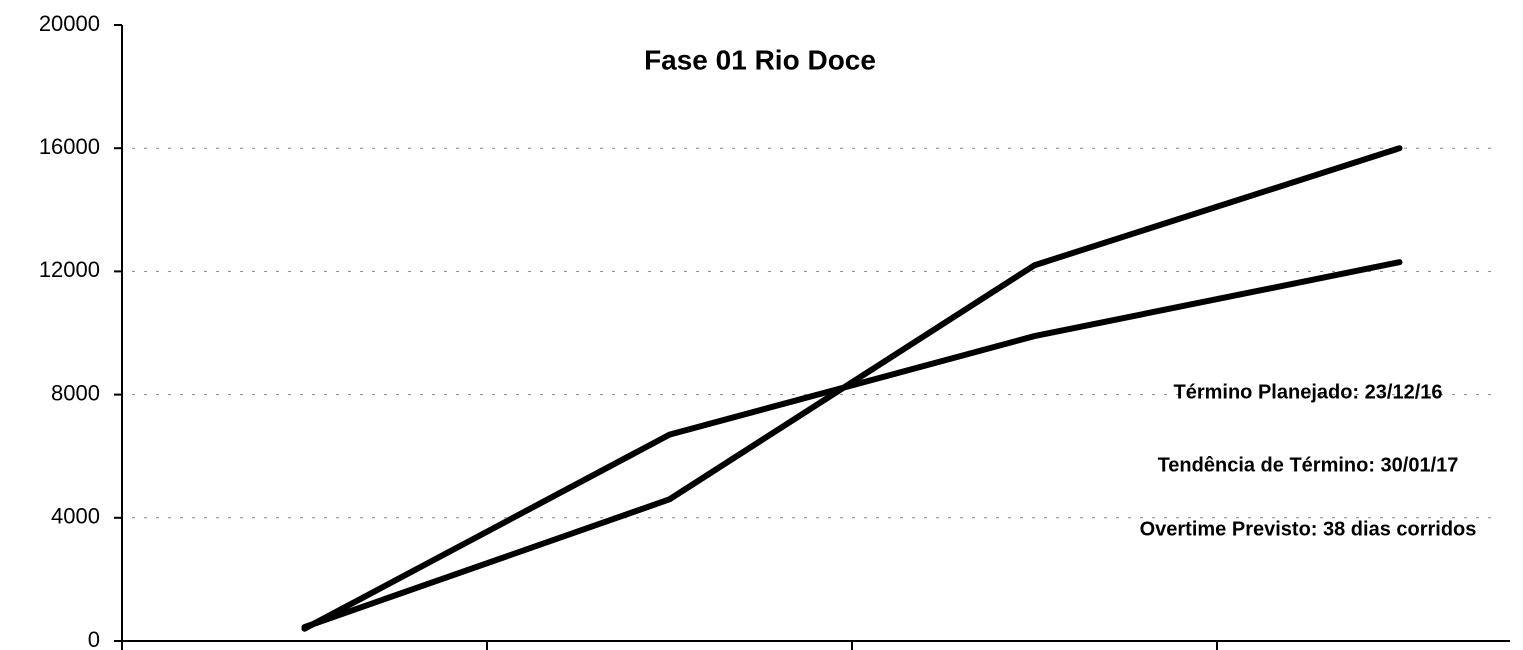 The height and width of the screenshot is (650, 1523). I want to click on annotation: Overtime Previsto: 38 dias corridos, so click(1308, 529).